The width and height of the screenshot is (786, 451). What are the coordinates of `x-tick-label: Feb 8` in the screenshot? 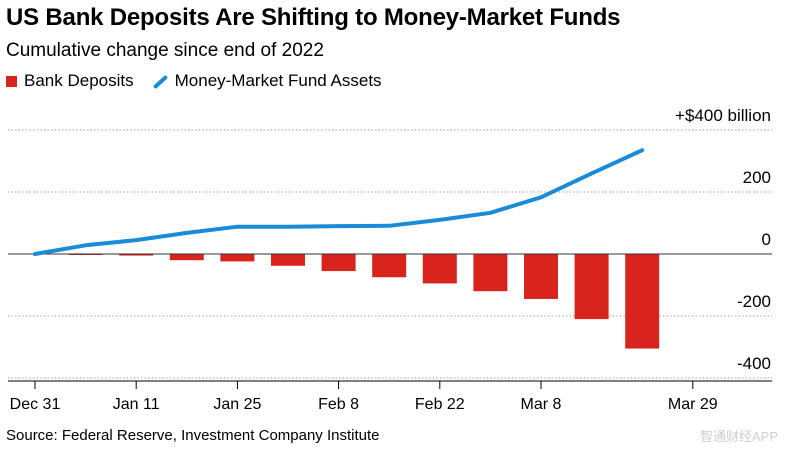 It's located at (338, 404).